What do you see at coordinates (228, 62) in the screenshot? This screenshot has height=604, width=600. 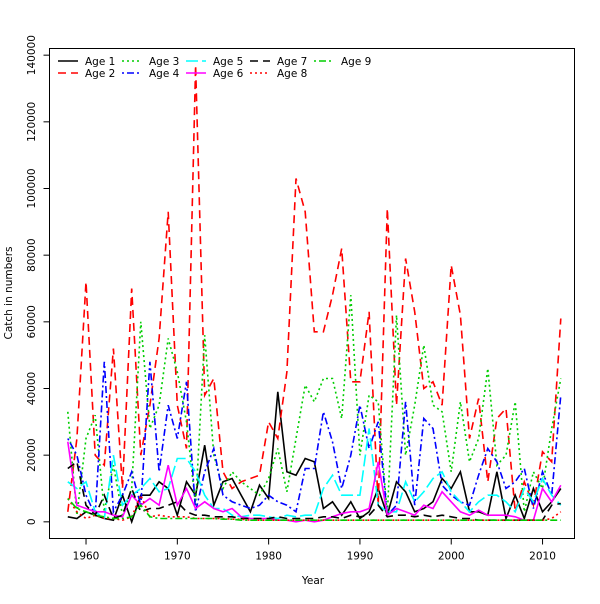 I see `legend-label: Age 5` at bounding box center [228, 62].